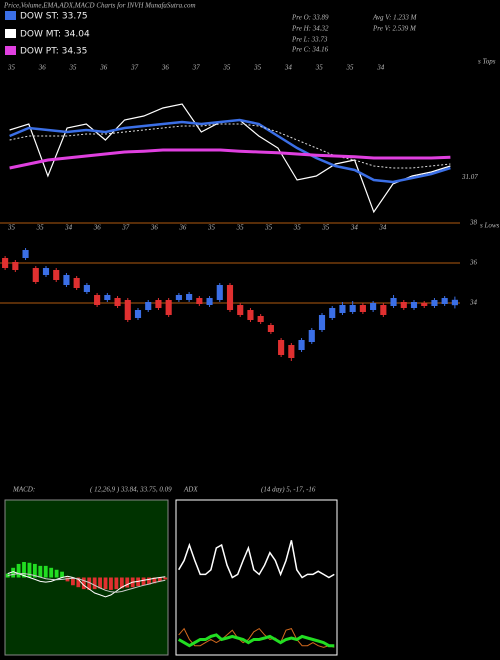 Image resolution: width=500 pixels, height=660 pixels. What do you see at coordinates (394, 29) in the screenshot?
I see `stat: Pre V: 2.539 M` at bounding box center [394, 29].